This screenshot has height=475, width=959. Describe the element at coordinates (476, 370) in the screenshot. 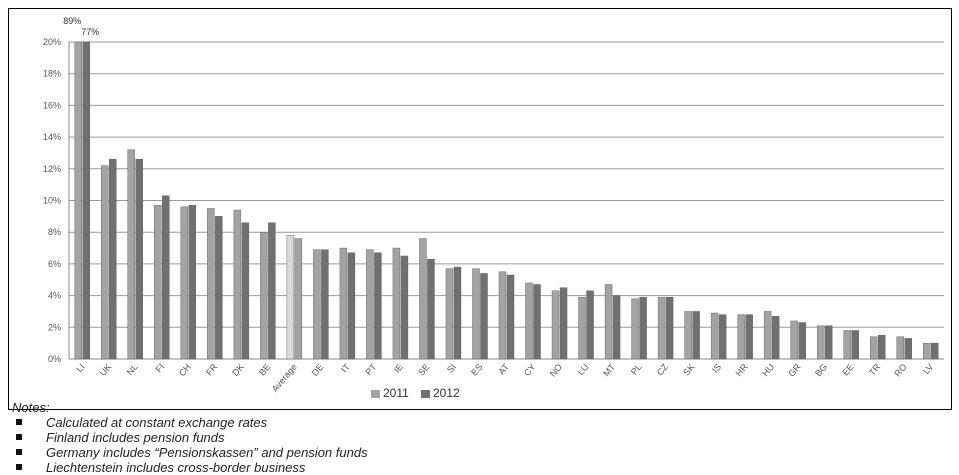

I see `x-tick-label: ES` at that location.